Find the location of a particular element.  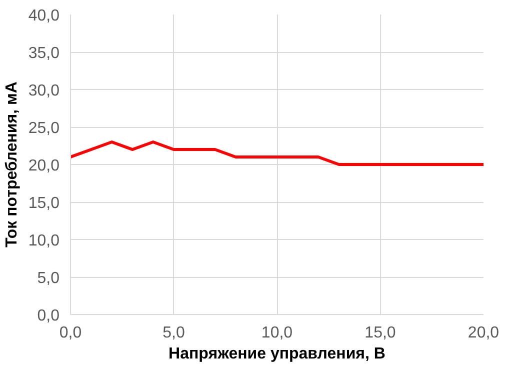

y-tick-label: 40,0 is located at coordinates (44, 16).